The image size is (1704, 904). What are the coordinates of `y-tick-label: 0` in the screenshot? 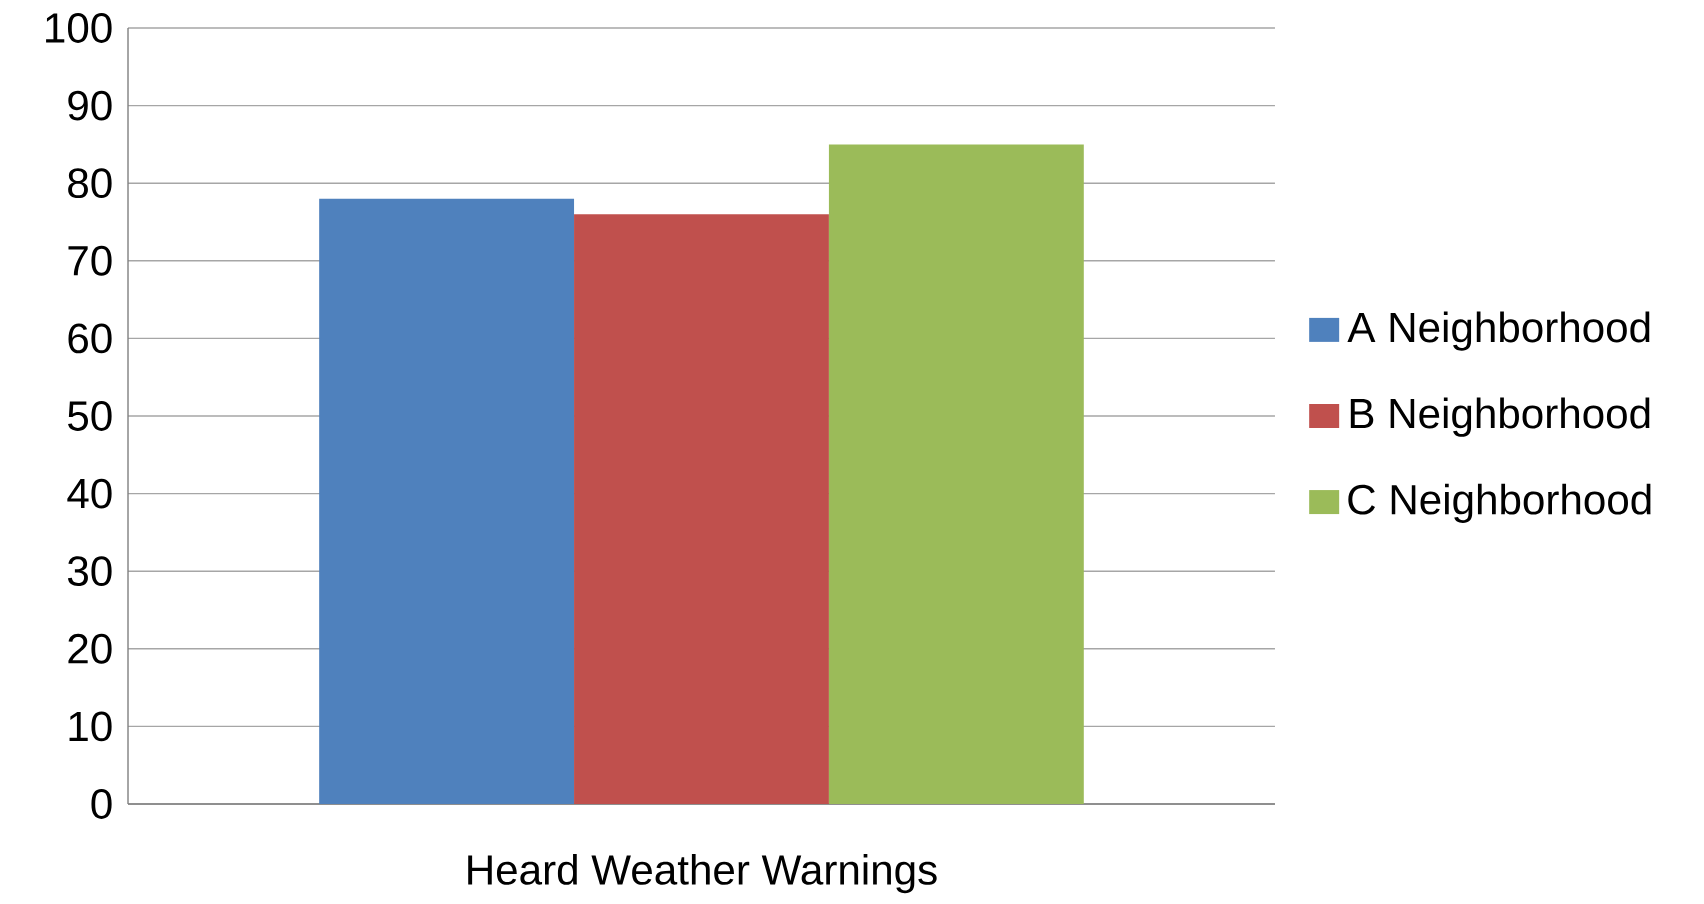 It's located at (101, 804).